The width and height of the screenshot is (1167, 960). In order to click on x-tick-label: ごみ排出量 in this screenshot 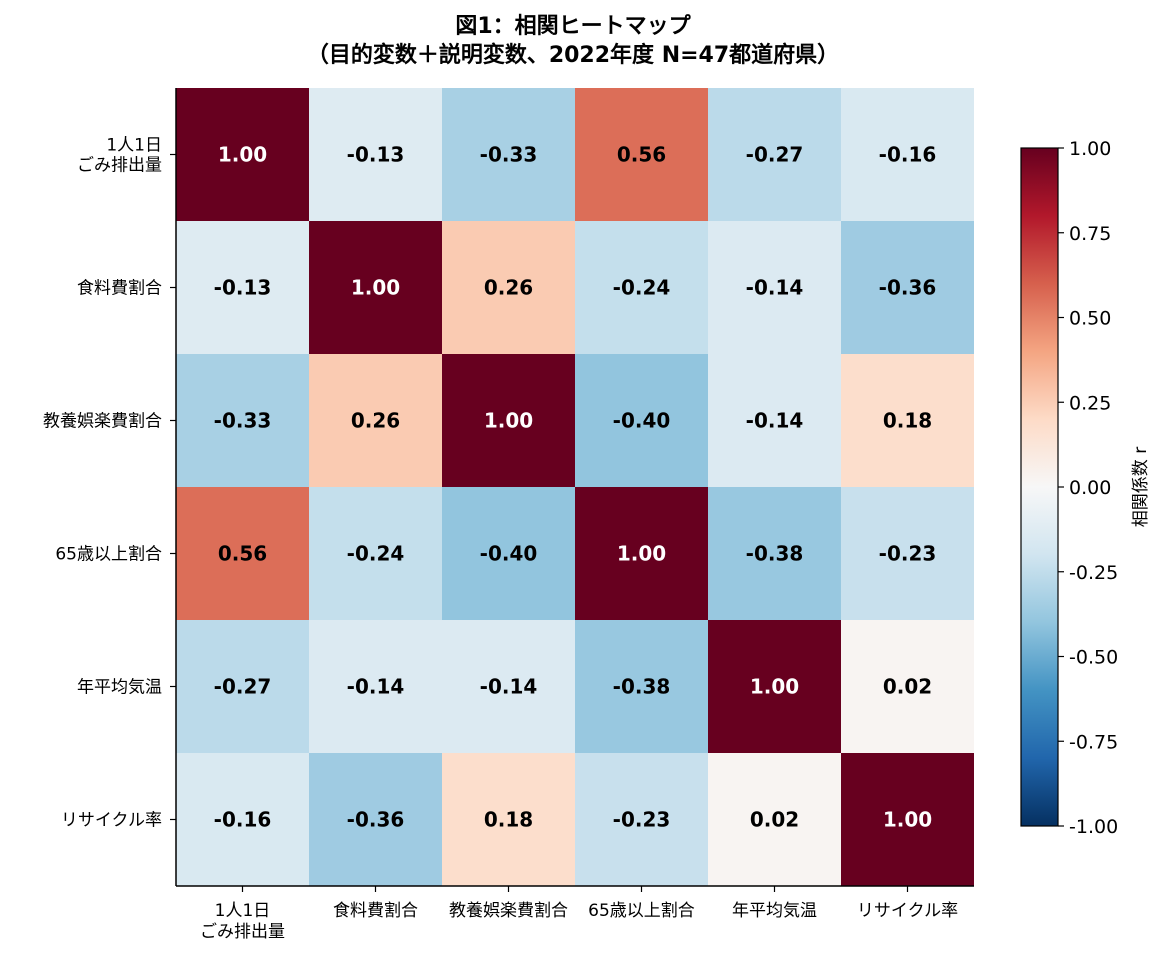, I will do `click(242, 932)`.